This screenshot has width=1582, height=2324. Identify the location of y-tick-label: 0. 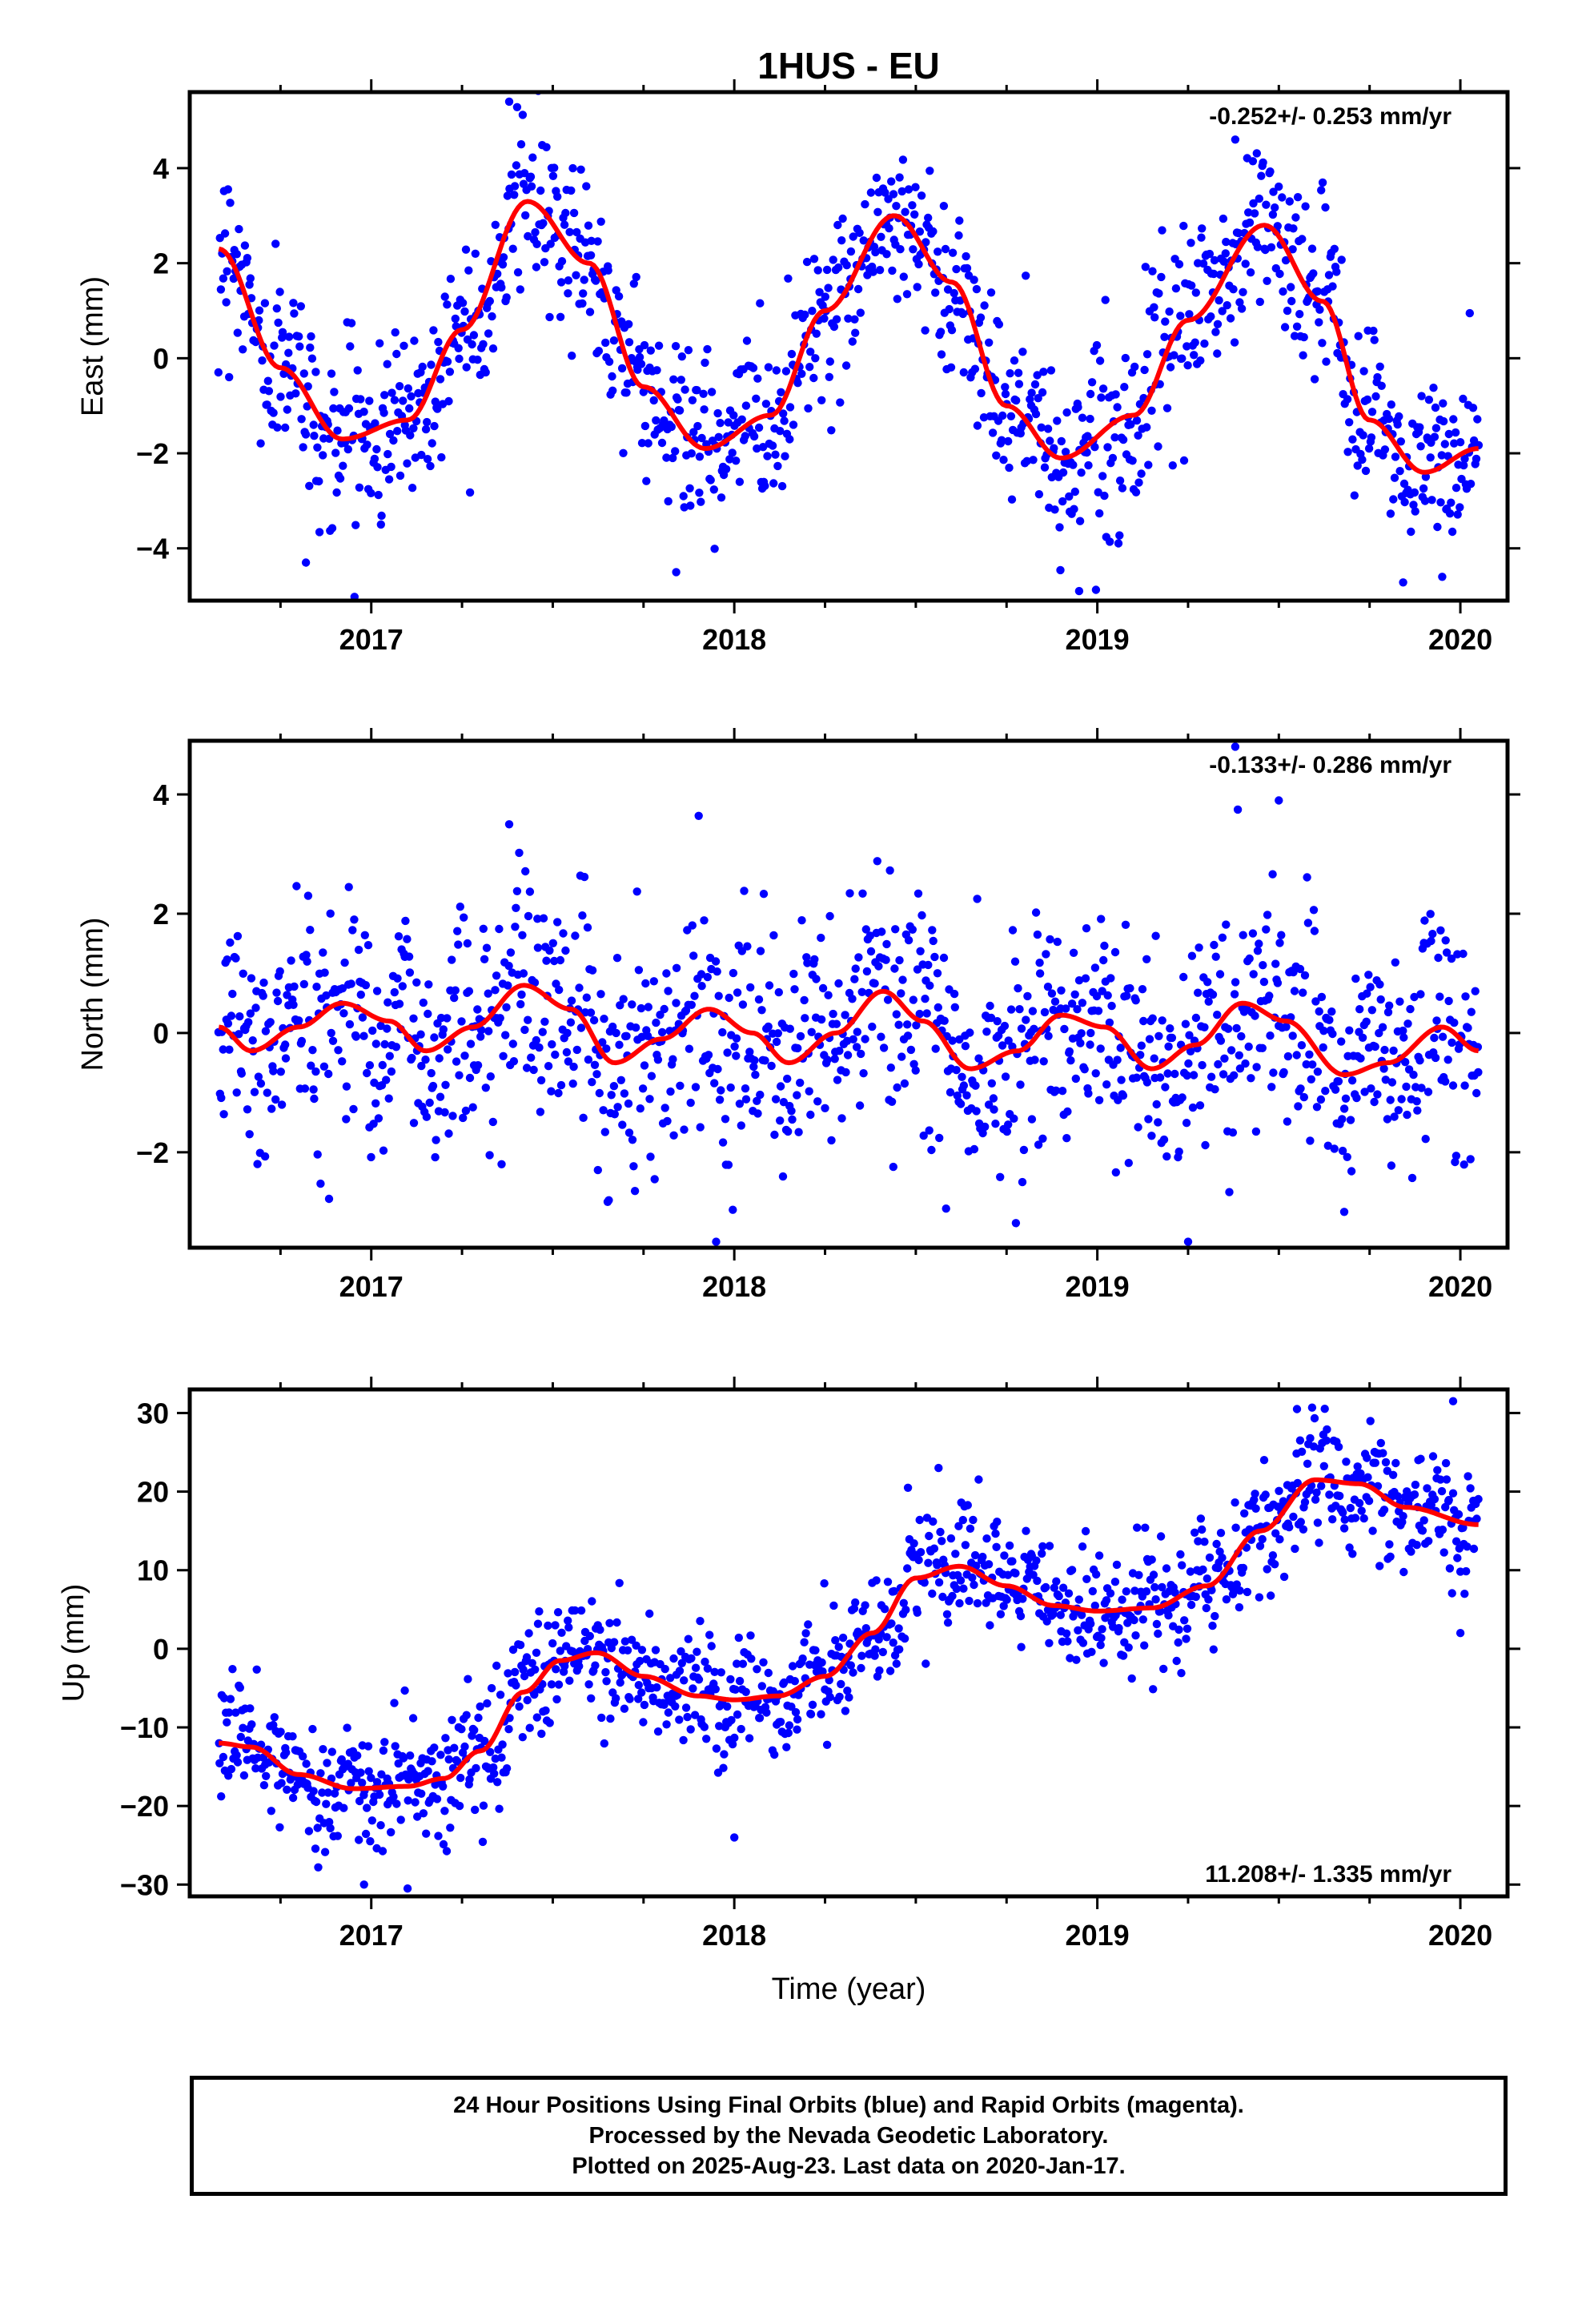
(161, 358).